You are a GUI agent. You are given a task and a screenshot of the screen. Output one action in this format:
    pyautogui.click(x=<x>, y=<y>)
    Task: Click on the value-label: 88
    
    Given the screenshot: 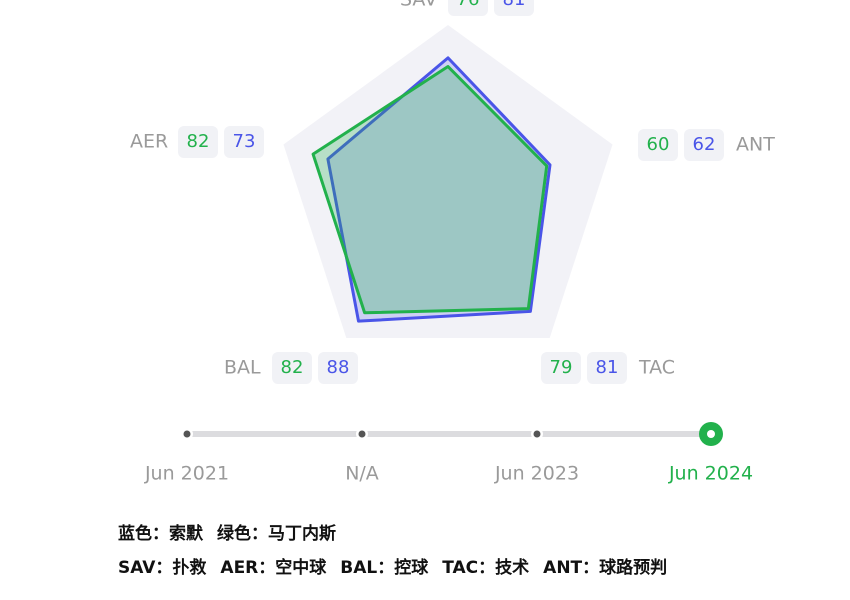 What is the action you would take?
    pyautogui.click(x=338, y=367)
    